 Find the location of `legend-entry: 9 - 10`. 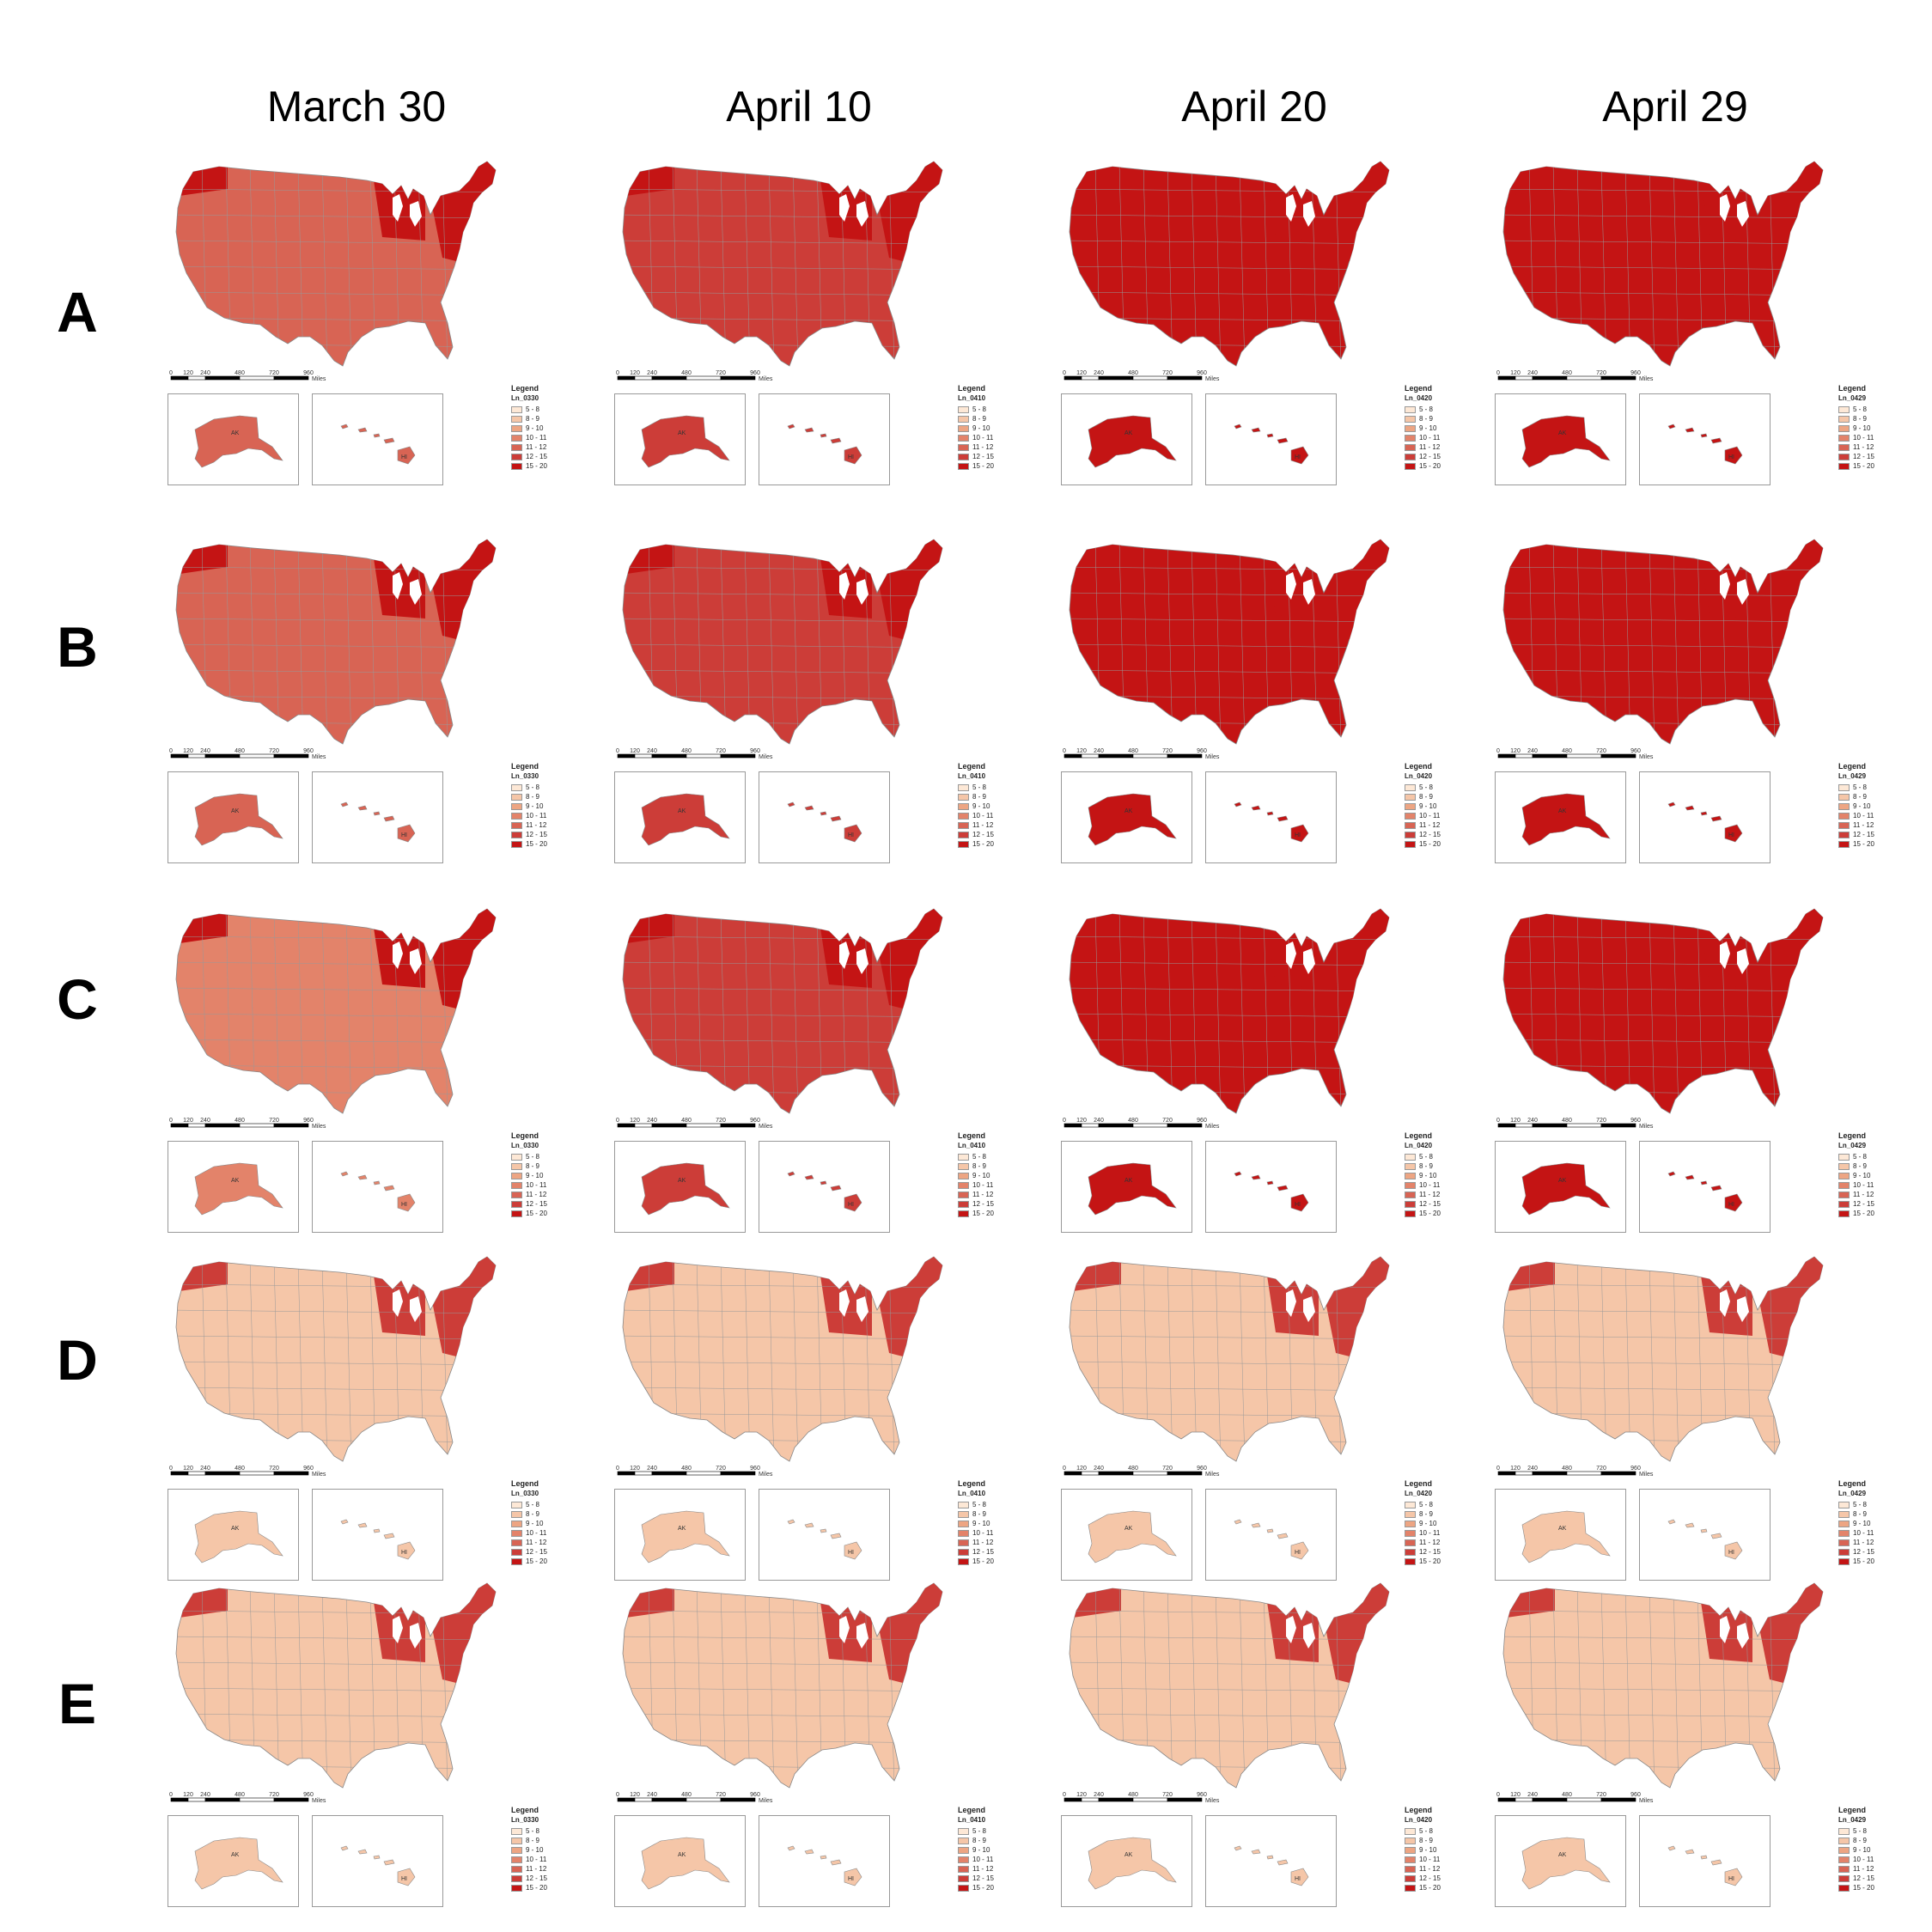

legend-entry: 9 - 10 is located at coordinates (529, 428).